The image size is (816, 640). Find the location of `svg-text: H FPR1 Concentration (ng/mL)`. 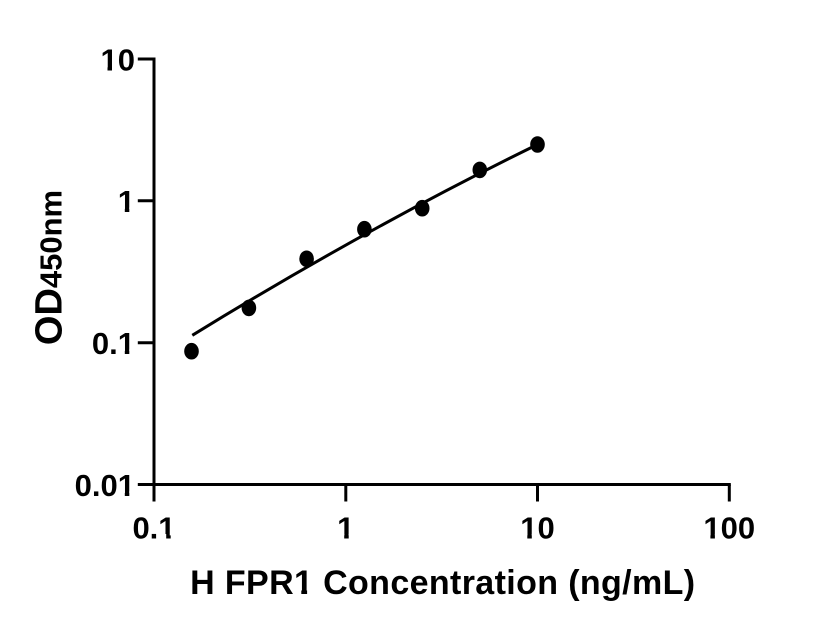

svg-text: H FPR1 Concentration (ng/mL) is located at coordinates (442, 583).